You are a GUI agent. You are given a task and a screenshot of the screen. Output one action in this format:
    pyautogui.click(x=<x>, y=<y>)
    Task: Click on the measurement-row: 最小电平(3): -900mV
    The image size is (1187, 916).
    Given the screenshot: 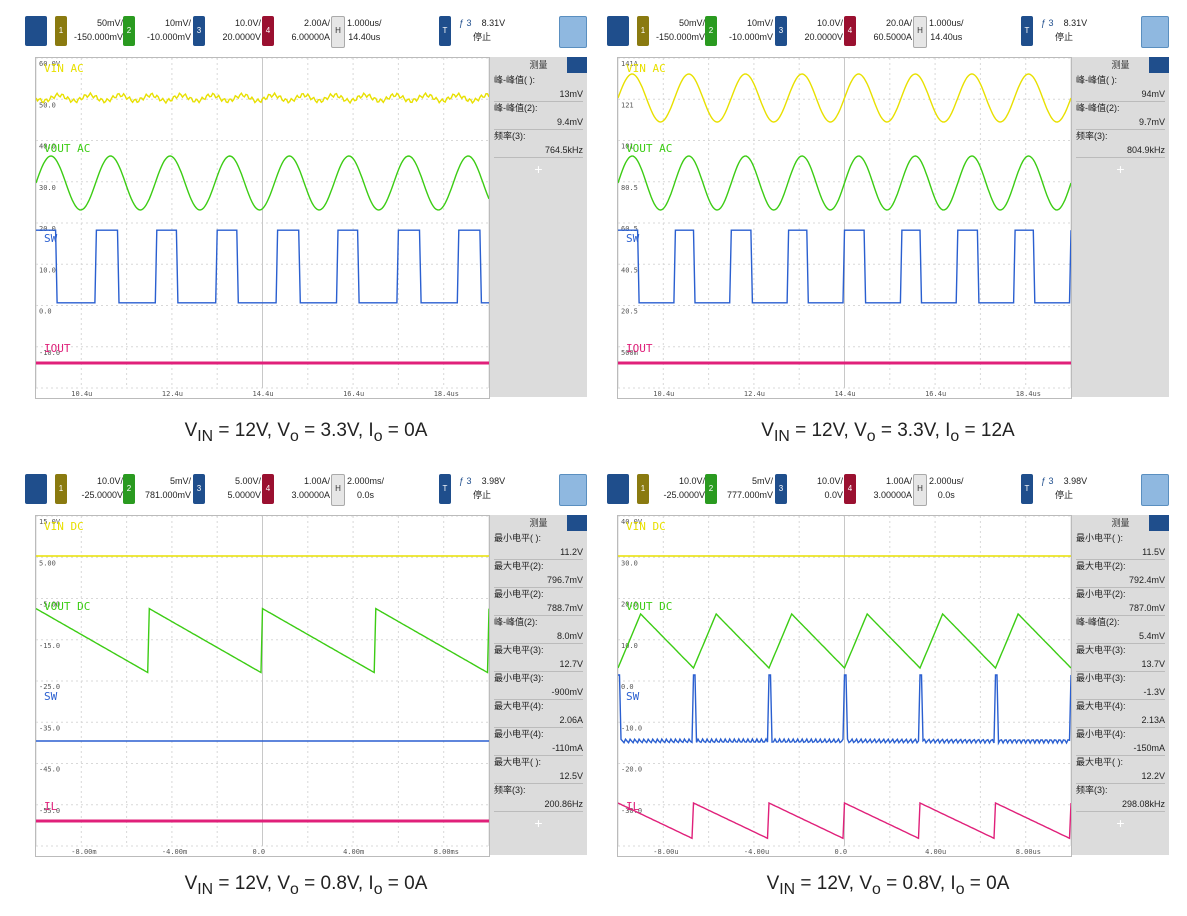 What is the action you would take?
    pyautogui.click(x=538, y=685)
    